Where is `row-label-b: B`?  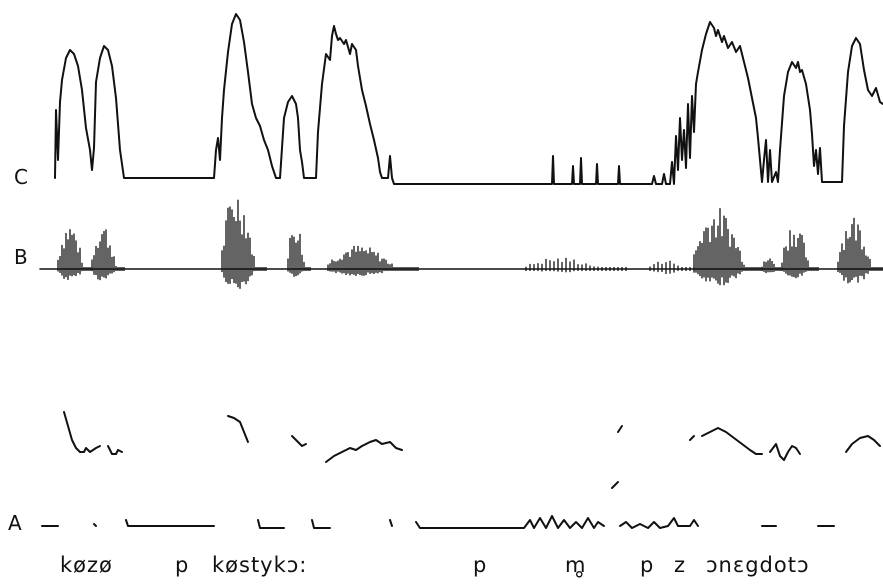
row-label-b: B is located at coordinates (21, 257).